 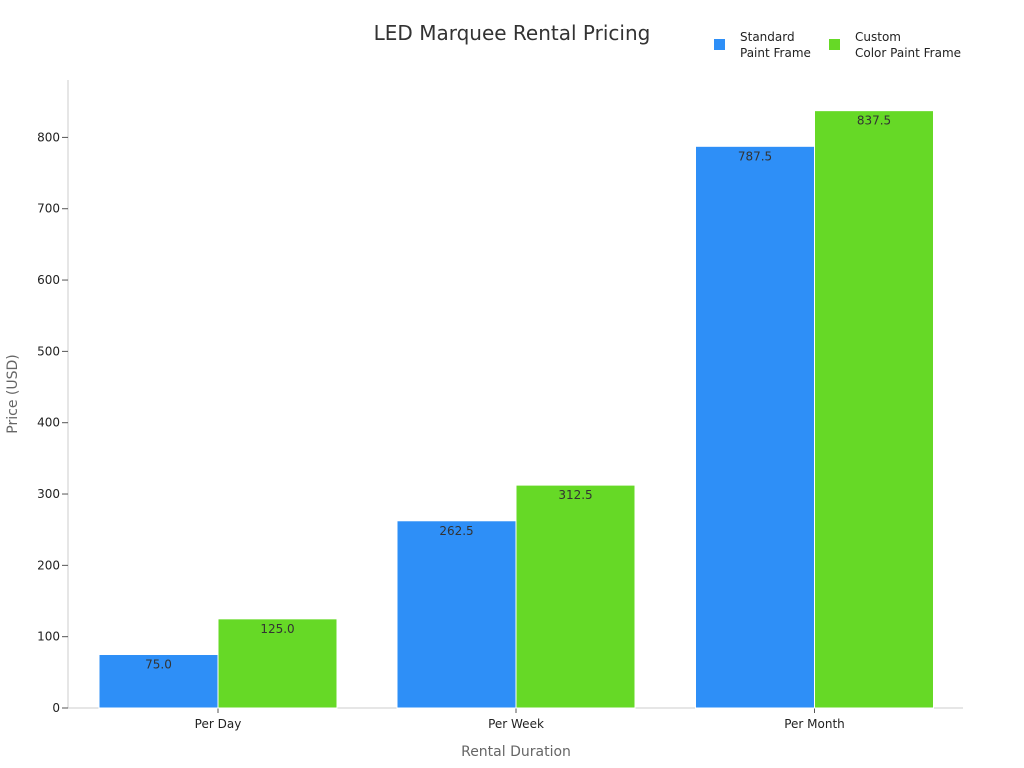 What do you see at coordinates (874, 121) in the screenshot?
I see `bar-value-label: 837.5` at bounding box center [874, 121].